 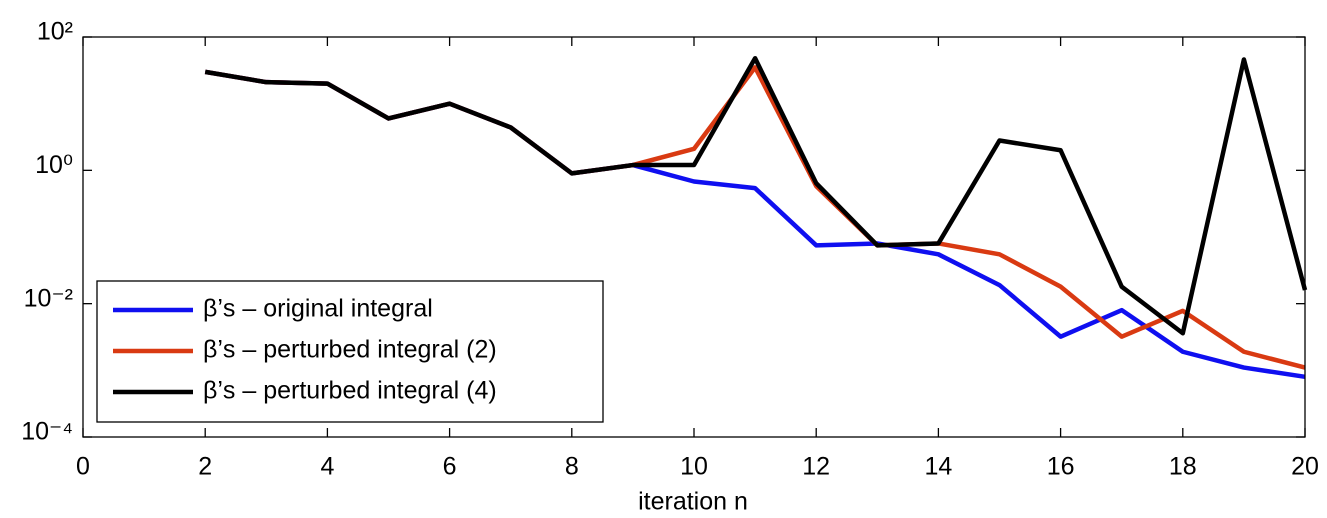 I want to click on x-tick-label: 14, so click(x=938, y=467).